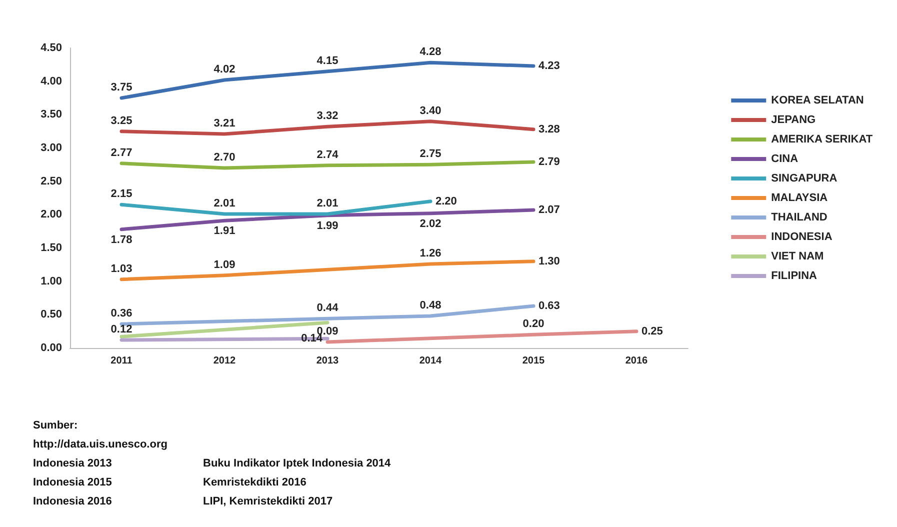  I want to click on data-label: 4.28, so click(431, 52).